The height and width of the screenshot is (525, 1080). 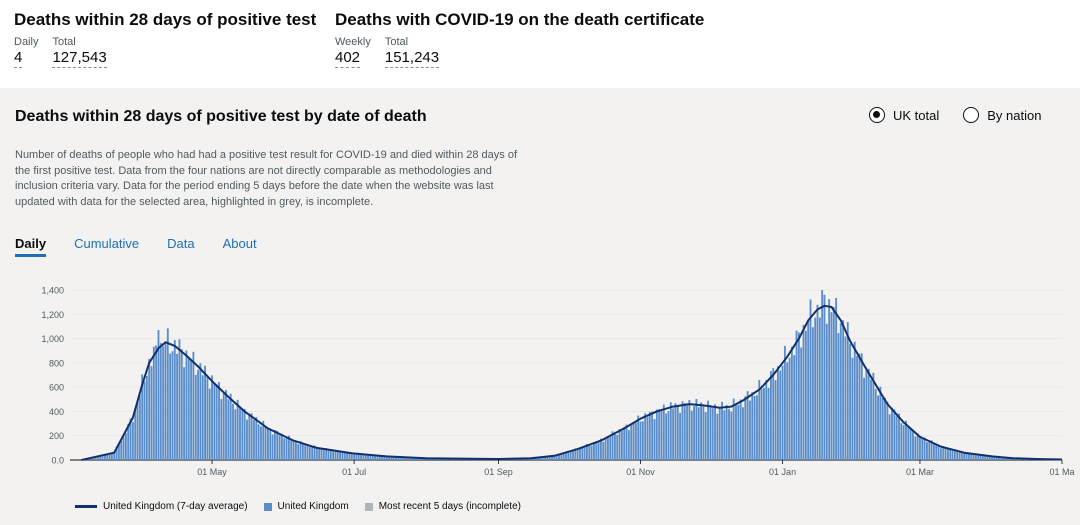 I want to click on metric-value: 4, so click(x=18, y=58).